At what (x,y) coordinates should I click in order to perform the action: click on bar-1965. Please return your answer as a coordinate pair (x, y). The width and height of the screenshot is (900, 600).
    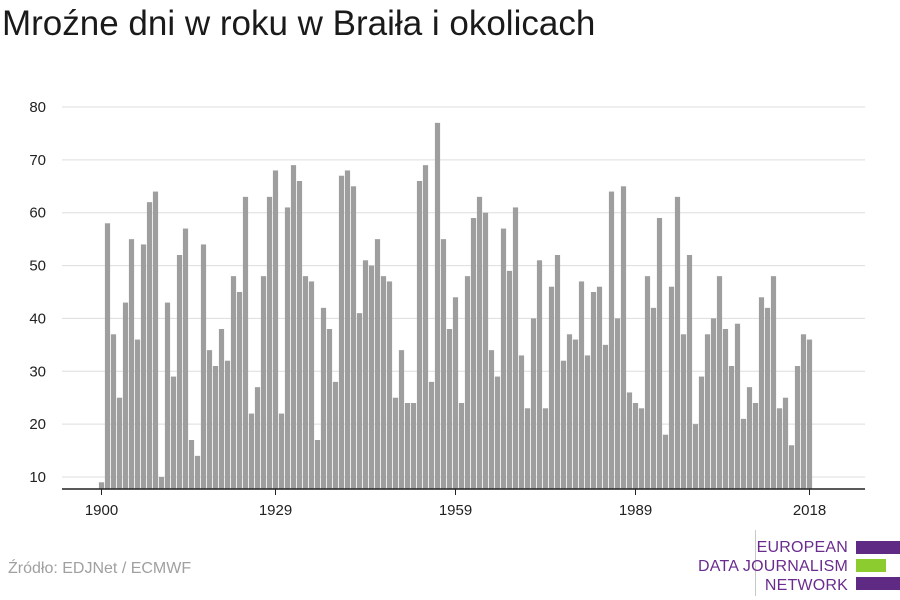
    Looking at the image, I should click on (491, 419).